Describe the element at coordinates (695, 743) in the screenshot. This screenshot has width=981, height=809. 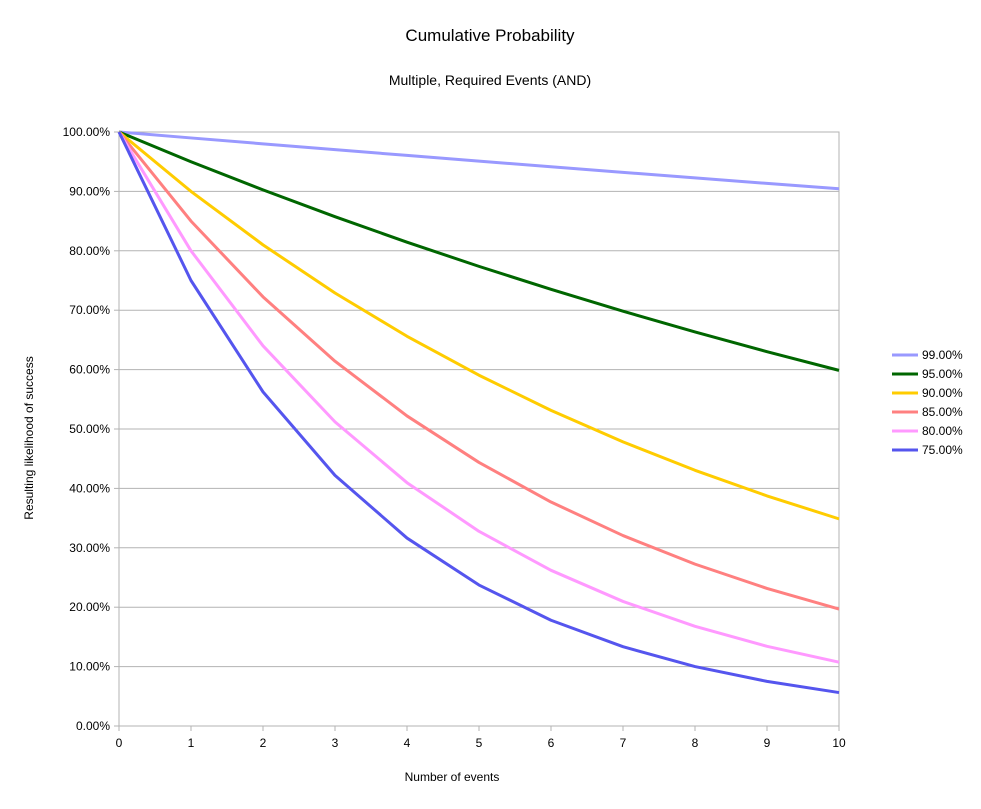
I see `x-tick-label: 8` at that location.